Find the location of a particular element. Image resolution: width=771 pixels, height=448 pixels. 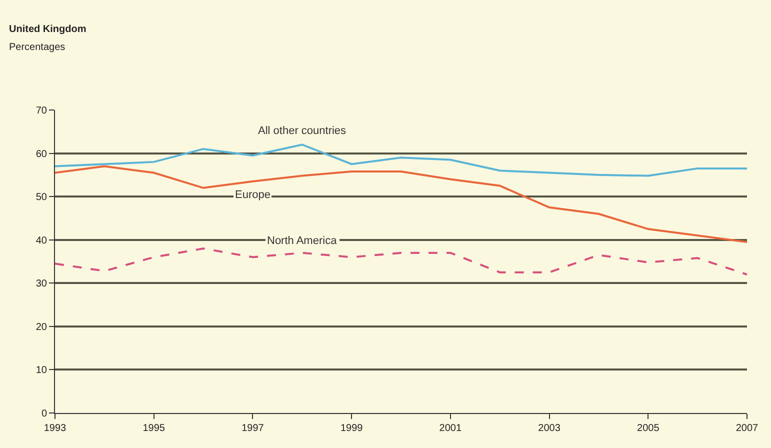

x-tick-label: 2001 is located at coordinates (450, 428).